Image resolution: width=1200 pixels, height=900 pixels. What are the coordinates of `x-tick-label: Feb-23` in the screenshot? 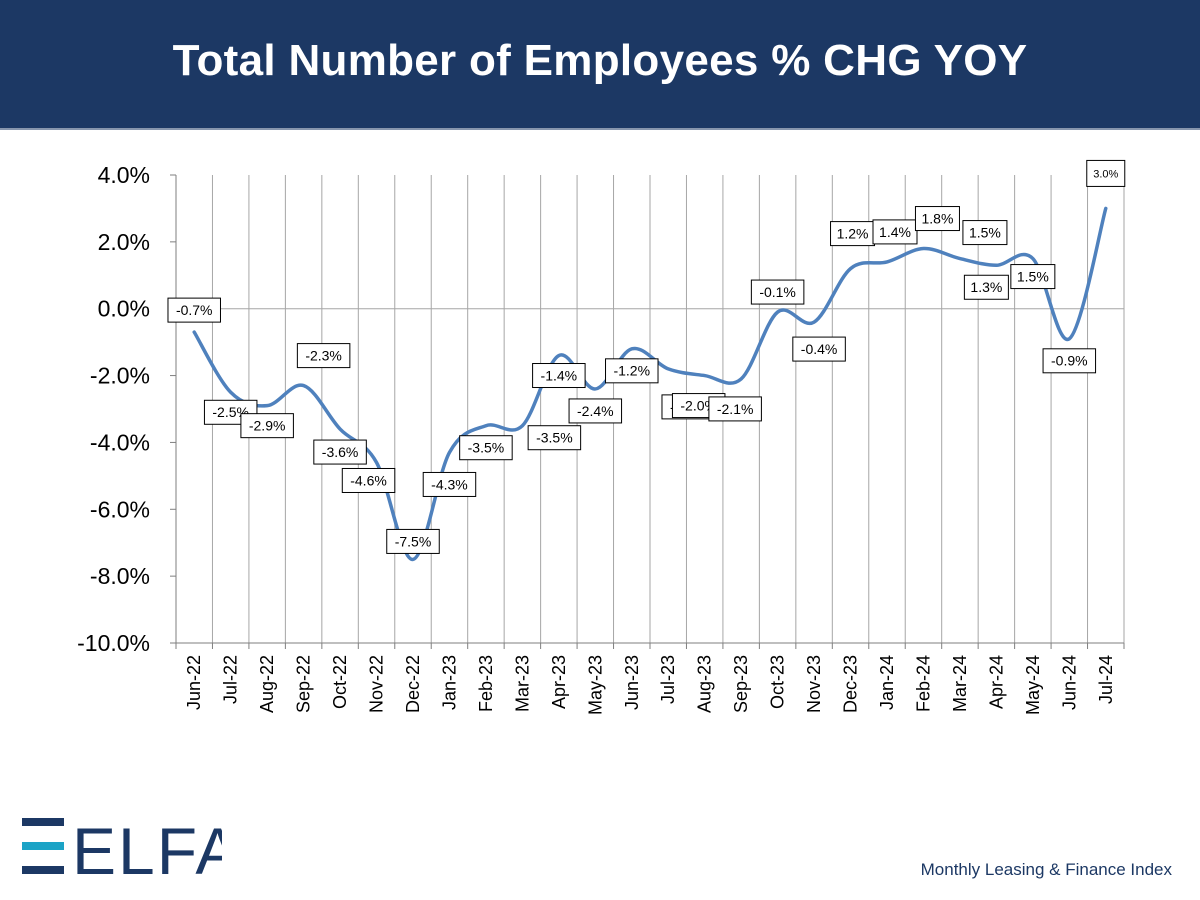 It's located at (486, 683).